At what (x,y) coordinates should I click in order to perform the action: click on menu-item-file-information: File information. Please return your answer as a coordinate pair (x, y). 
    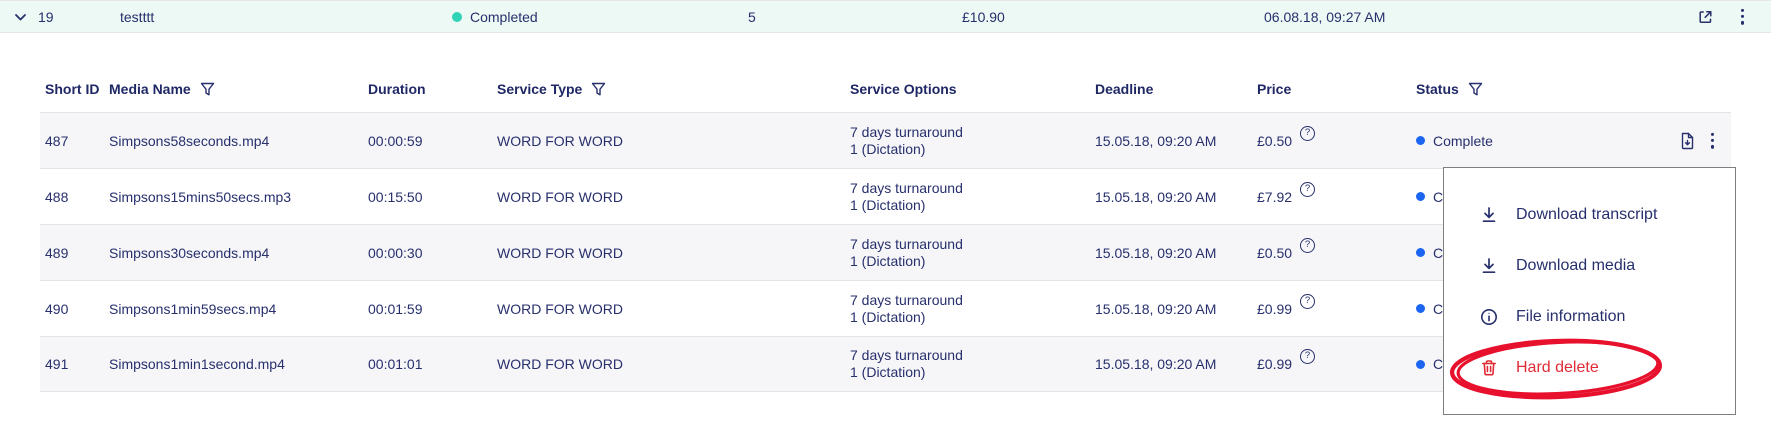
    Looking at the image, I should click on (1589, 316).